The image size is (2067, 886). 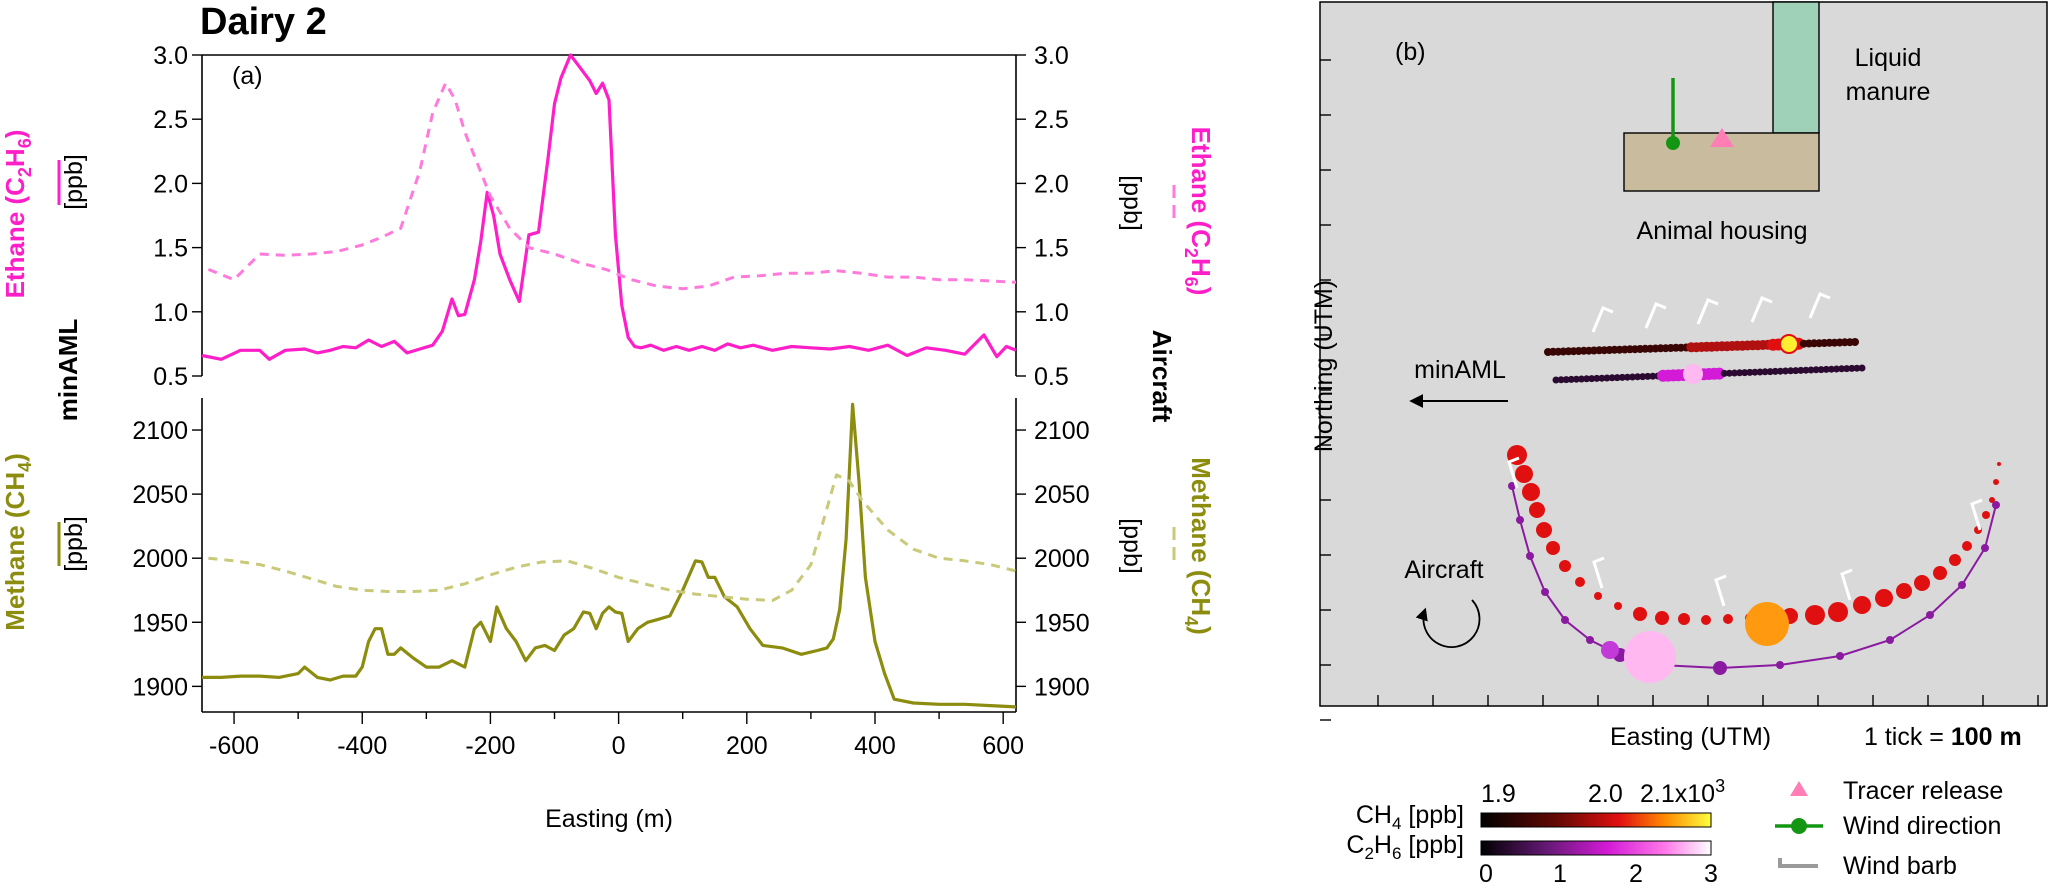 I want to click on aircraft-c2h6-track, so click(x=1754, y=577).